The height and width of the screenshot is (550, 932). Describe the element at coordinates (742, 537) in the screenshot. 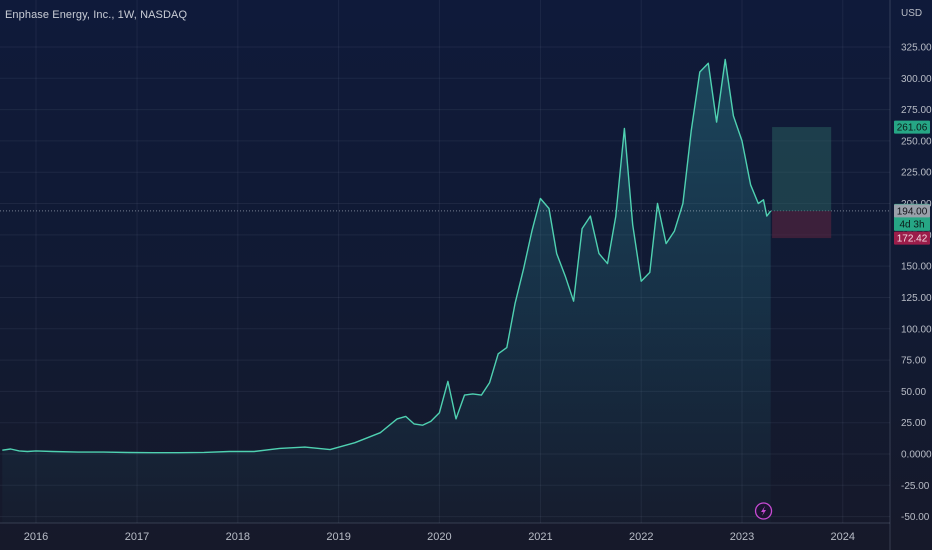

I see `x-tick-label: 2023` at that location.